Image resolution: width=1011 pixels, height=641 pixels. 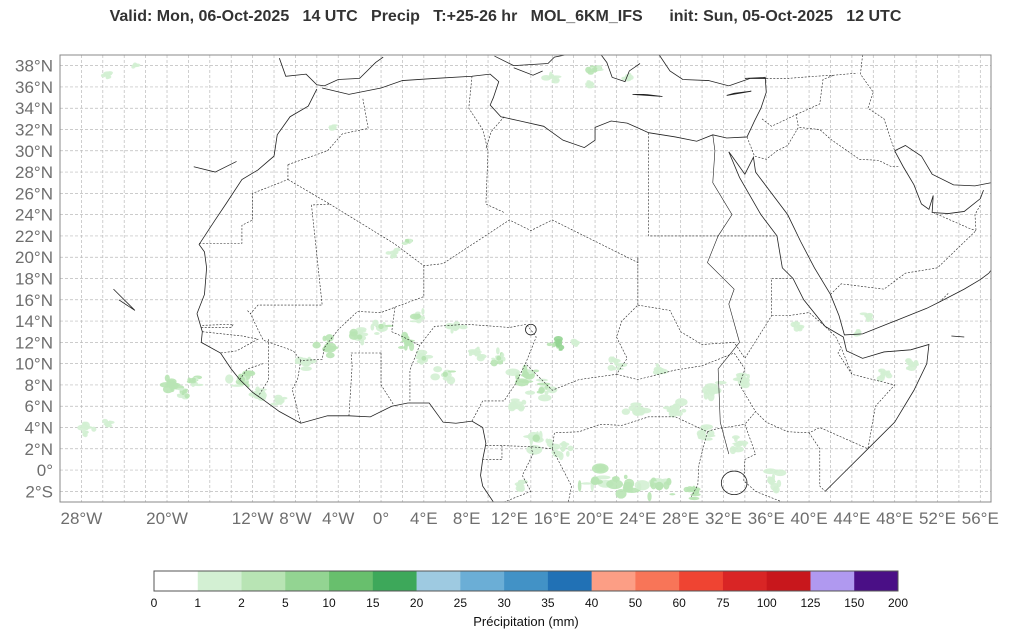 What do you see at coordinates (34, 257) in the screenshot?
I see `lat-tick-label: 20°N` at bounding box center [34, 257].